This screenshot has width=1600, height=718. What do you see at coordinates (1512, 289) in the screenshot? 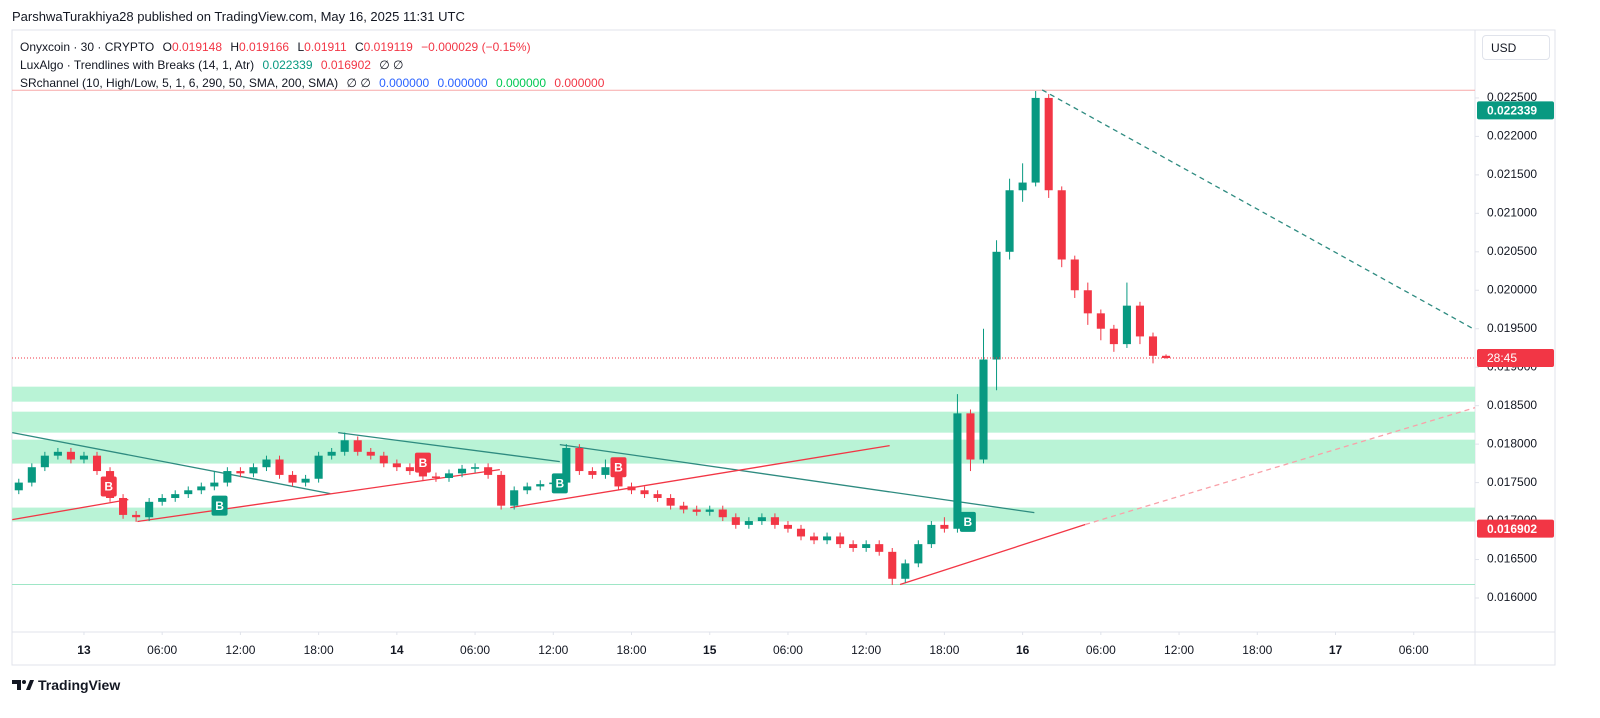
I see `y-tick-label: 0.020000` at bounding box center [1512, 289].